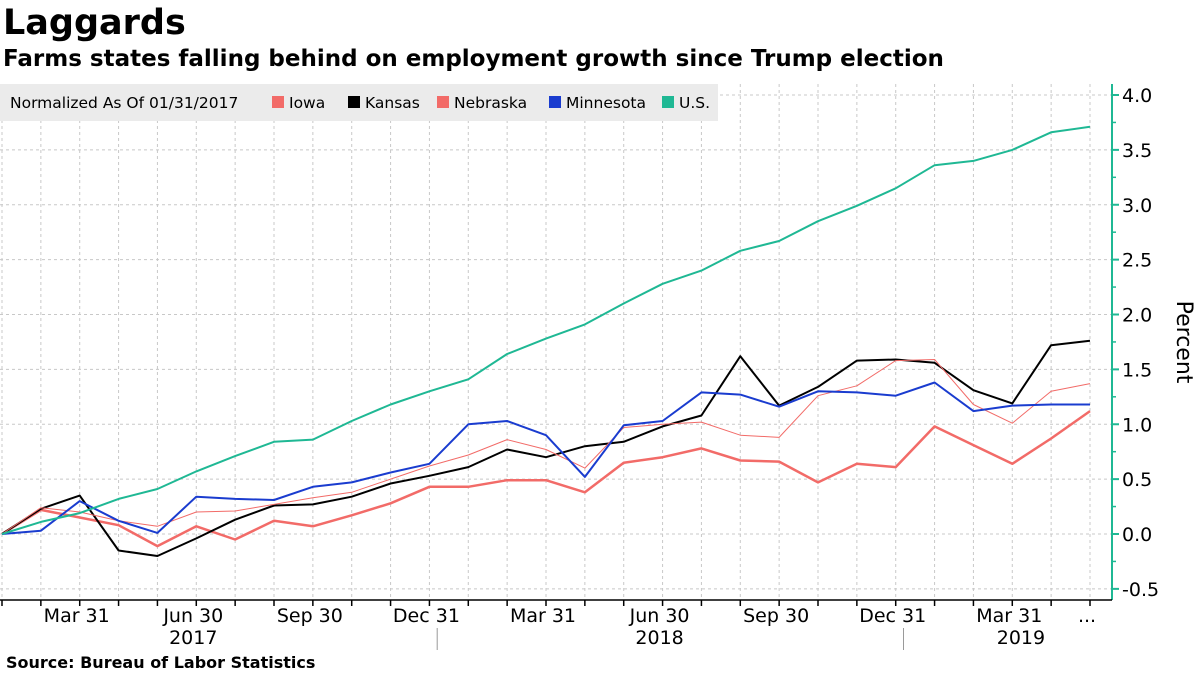  What do you see at coordinates (392, 103) in the screenshot?
I see `legend-label: Kansas` at bounding box center [392, 103].